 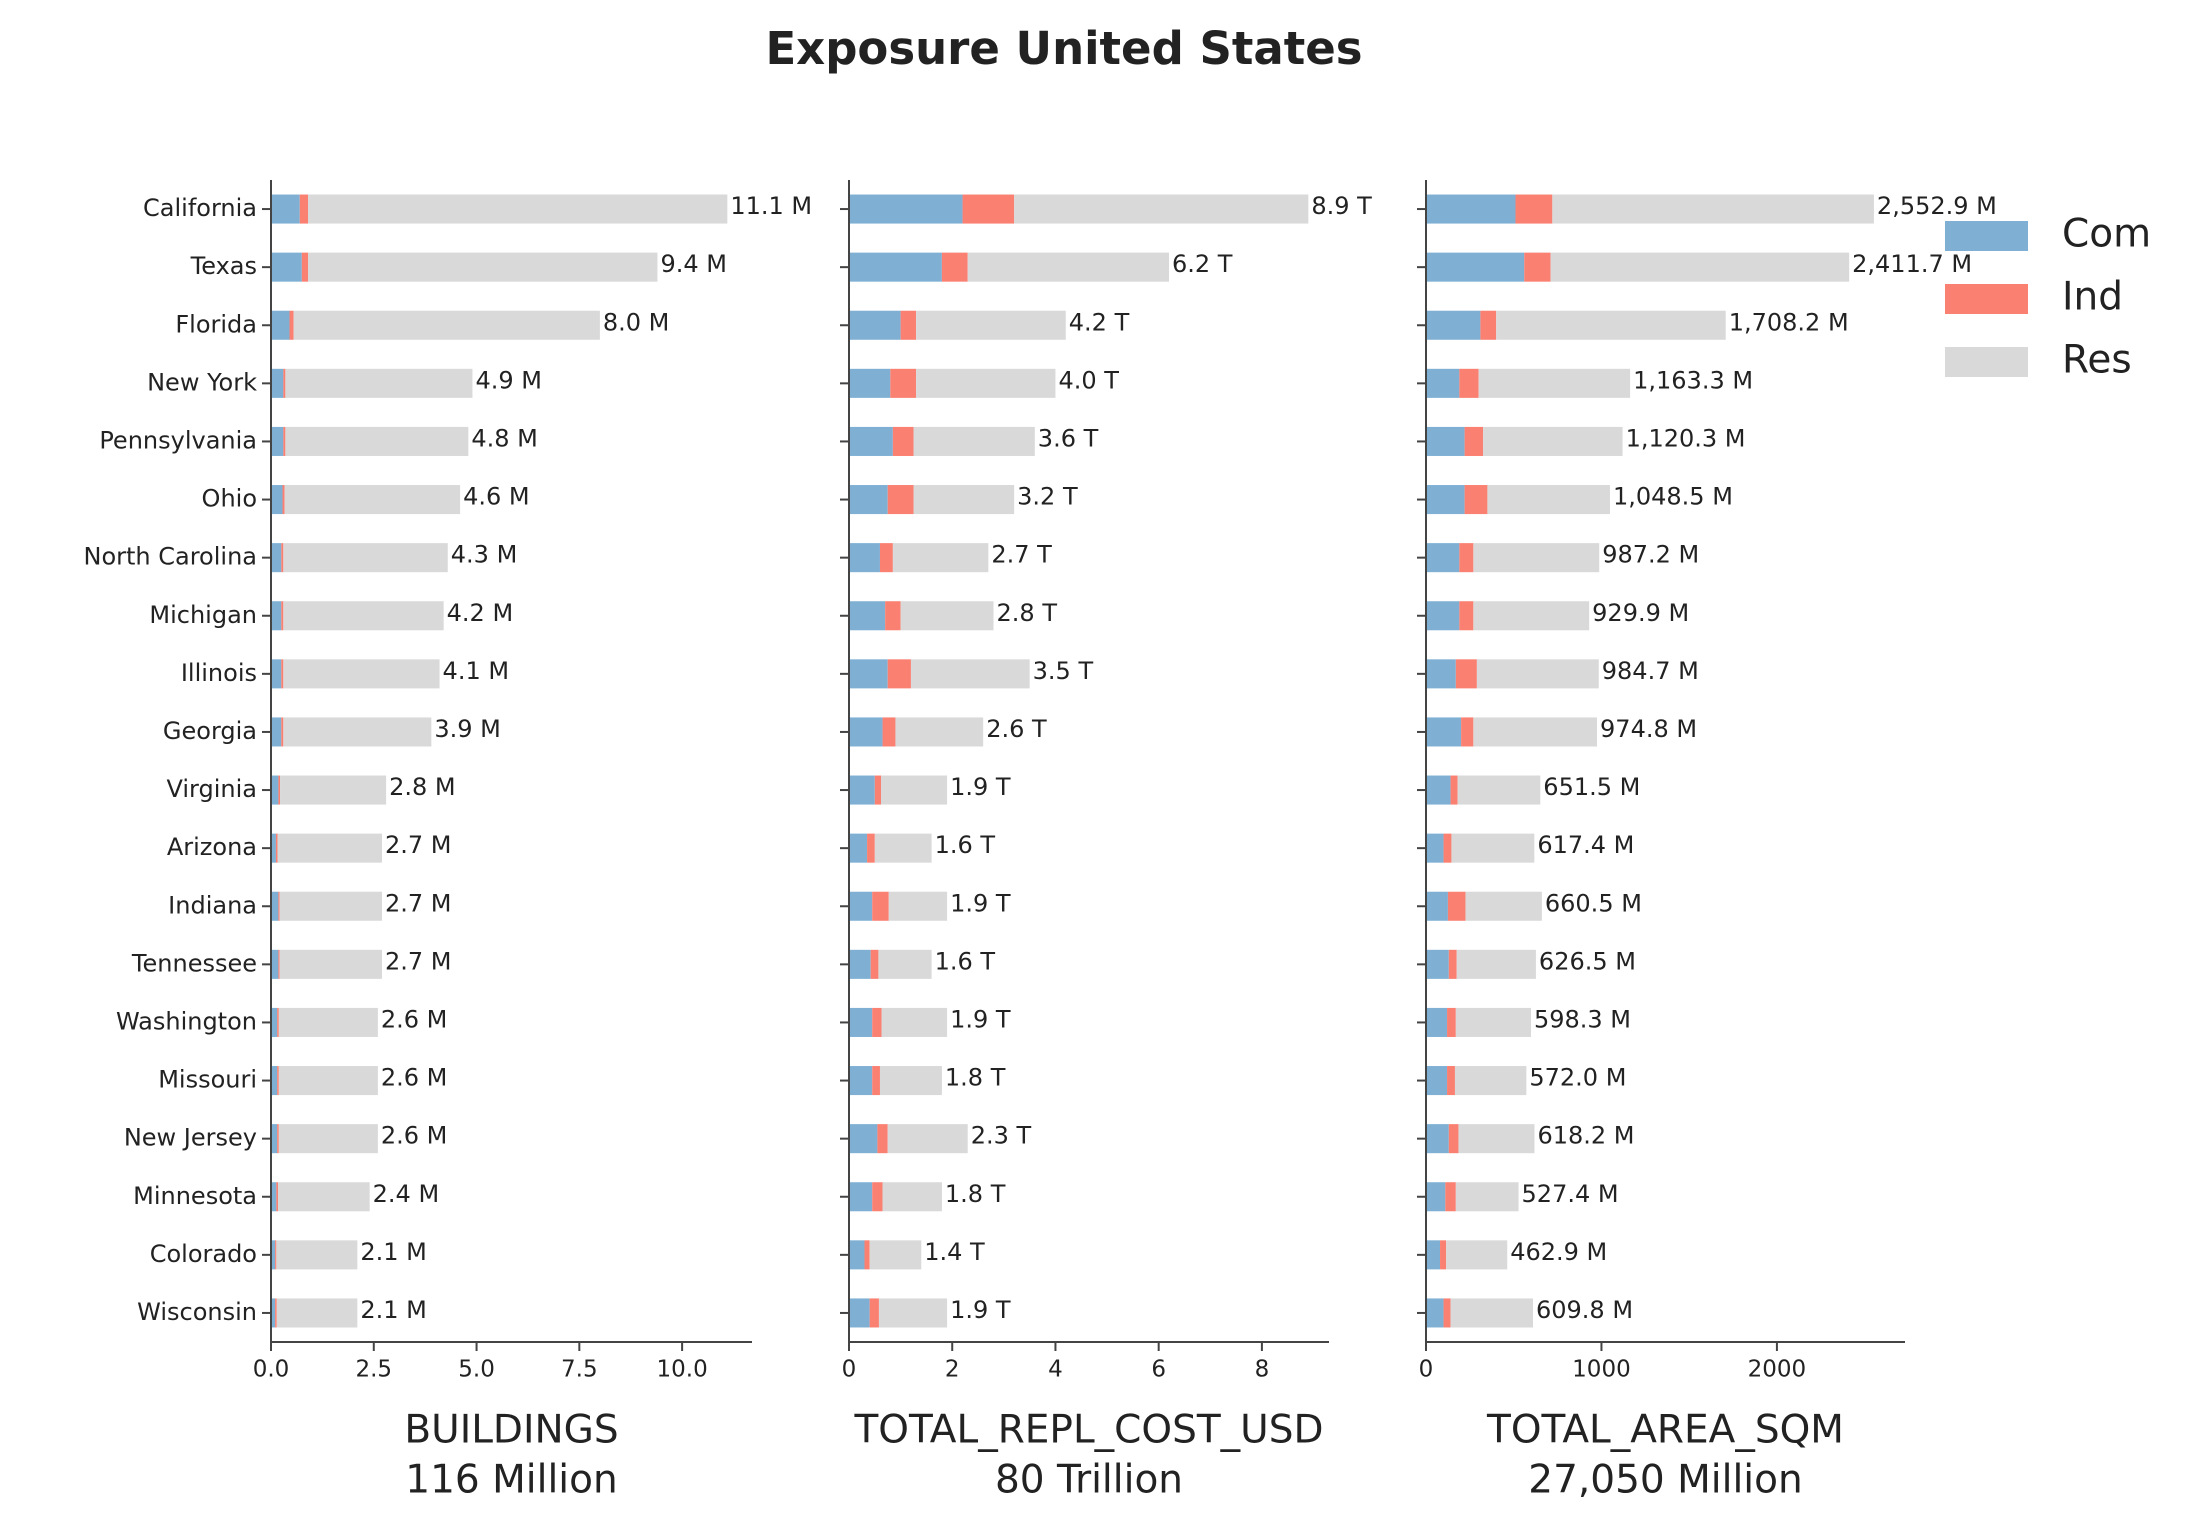 What do you see at coordinates (1027, 613) in the screenshot?
I see `total-label: 2.8 T` at bounding box center [1027, 613].